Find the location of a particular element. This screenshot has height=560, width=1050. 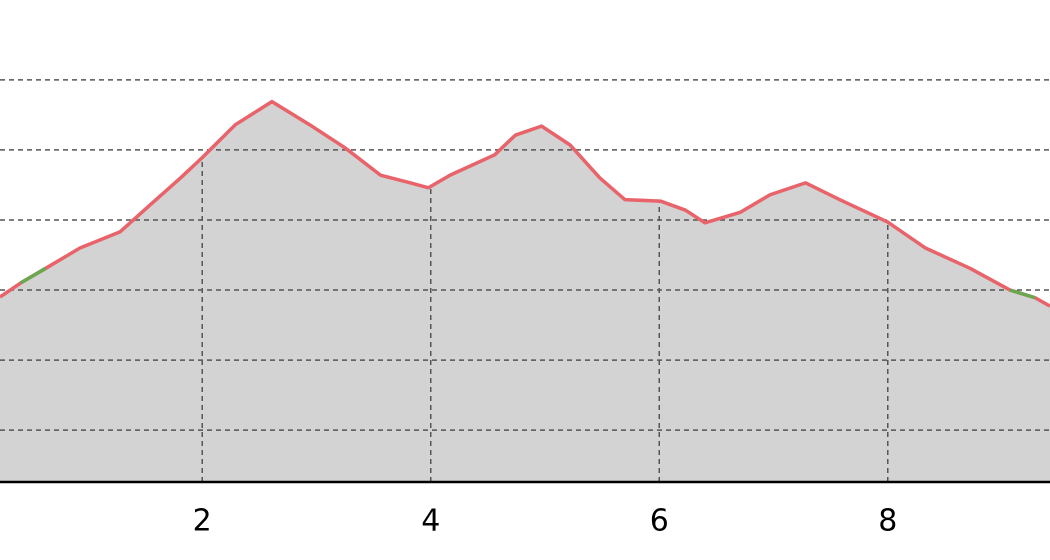

x-tick-label: 2 is located at coordinates (202, 521).